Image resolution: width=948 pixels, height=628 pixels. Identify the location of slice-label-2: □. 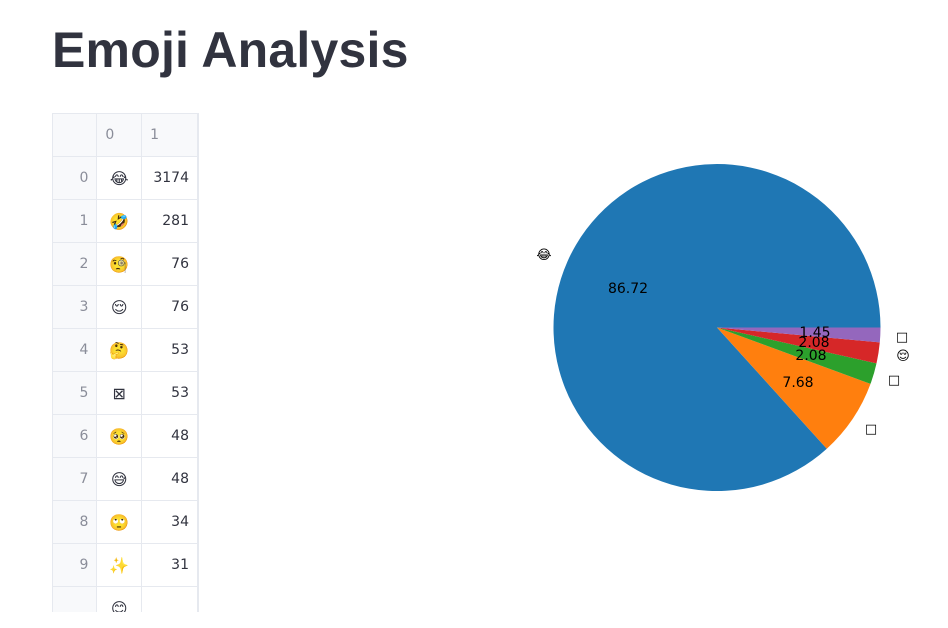
(894, 380).